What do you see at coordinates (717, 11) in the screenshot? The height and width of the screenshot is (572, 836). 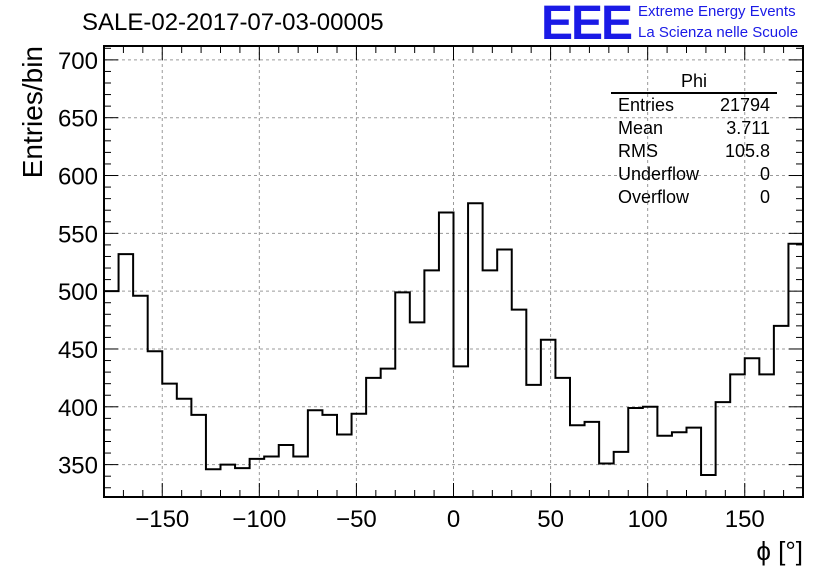 I see `logo-tagline-1: Extreme Energy Events` at bounding box center [717, 11].